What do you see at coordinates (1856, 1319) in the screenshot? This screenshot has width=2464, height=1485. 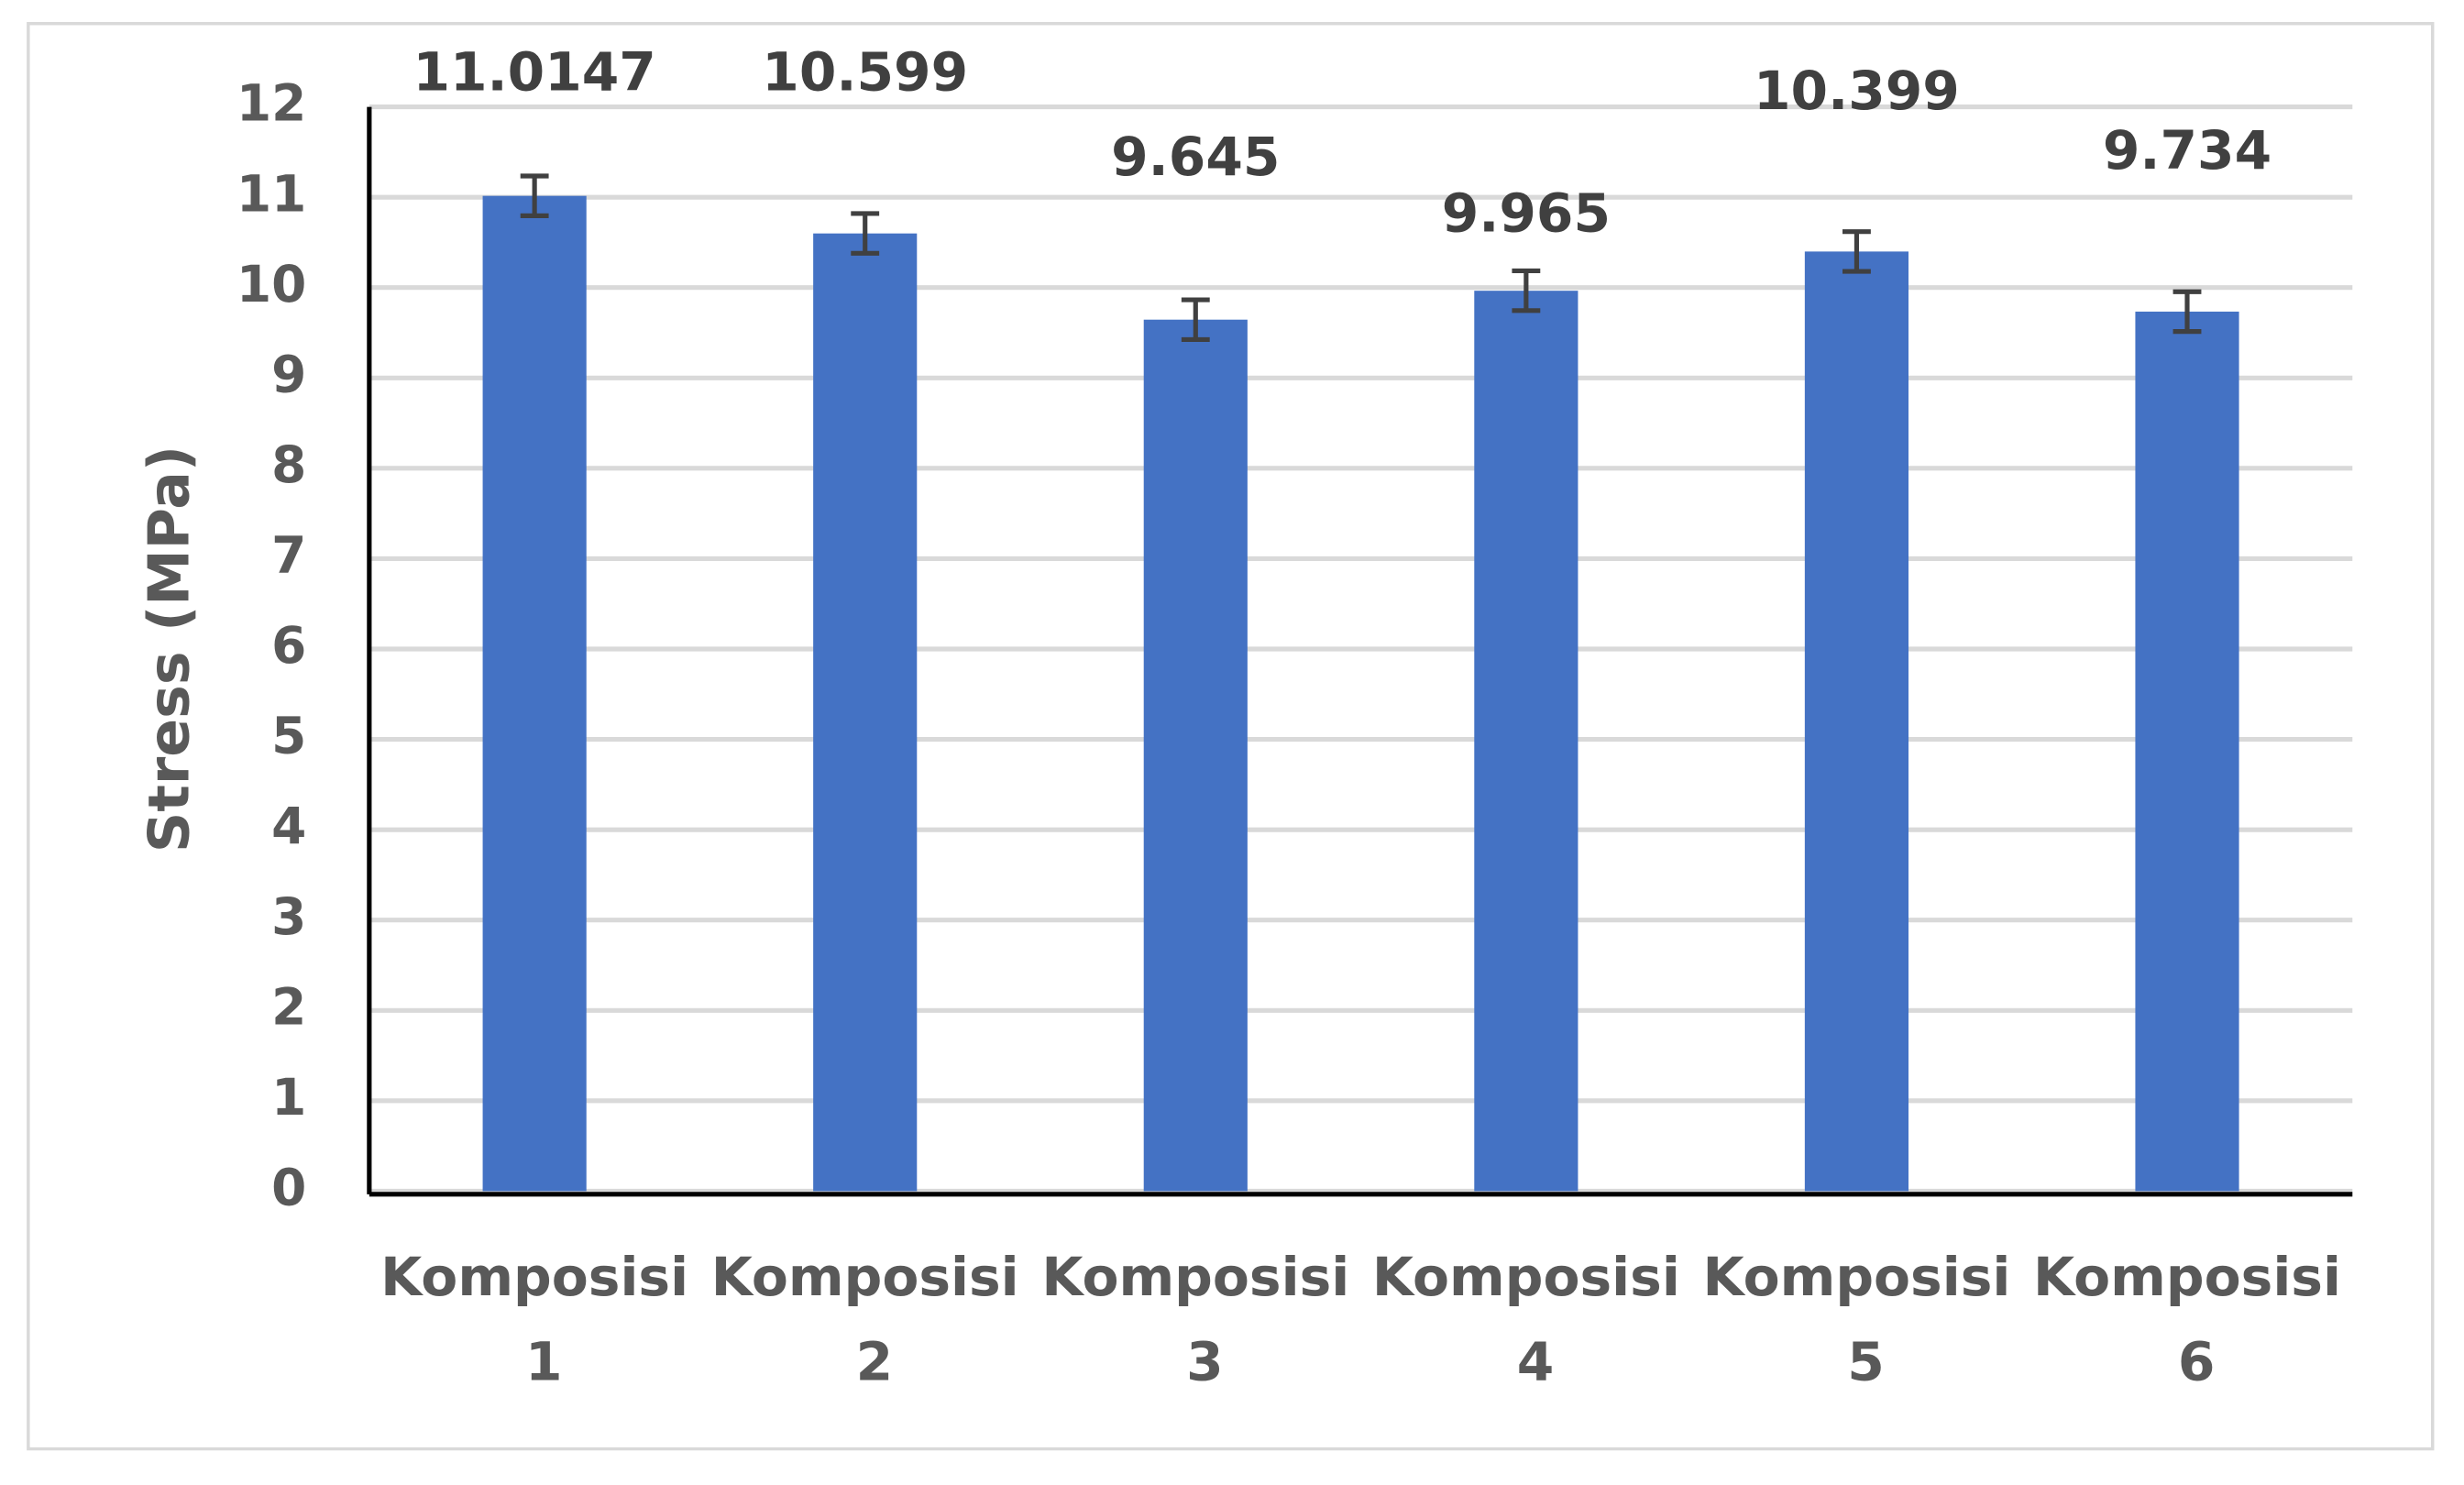 I see `x-tick-label: Komposisi 5` at bounding box center [1856, 1319].